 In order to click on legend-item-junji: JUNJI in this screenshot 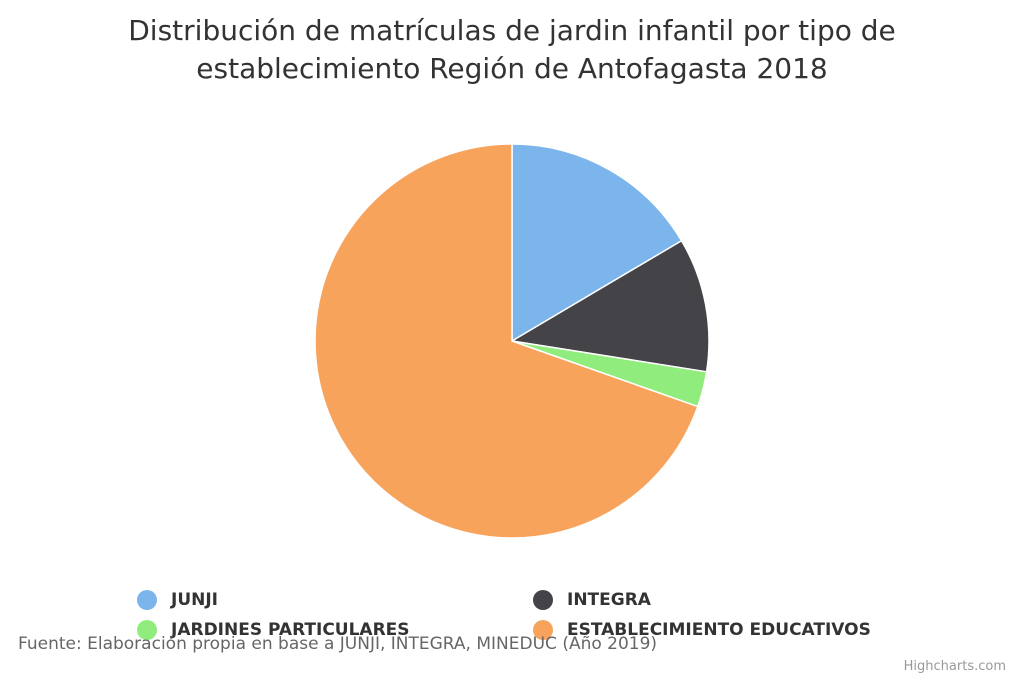, I will do `click(177, 600)`.